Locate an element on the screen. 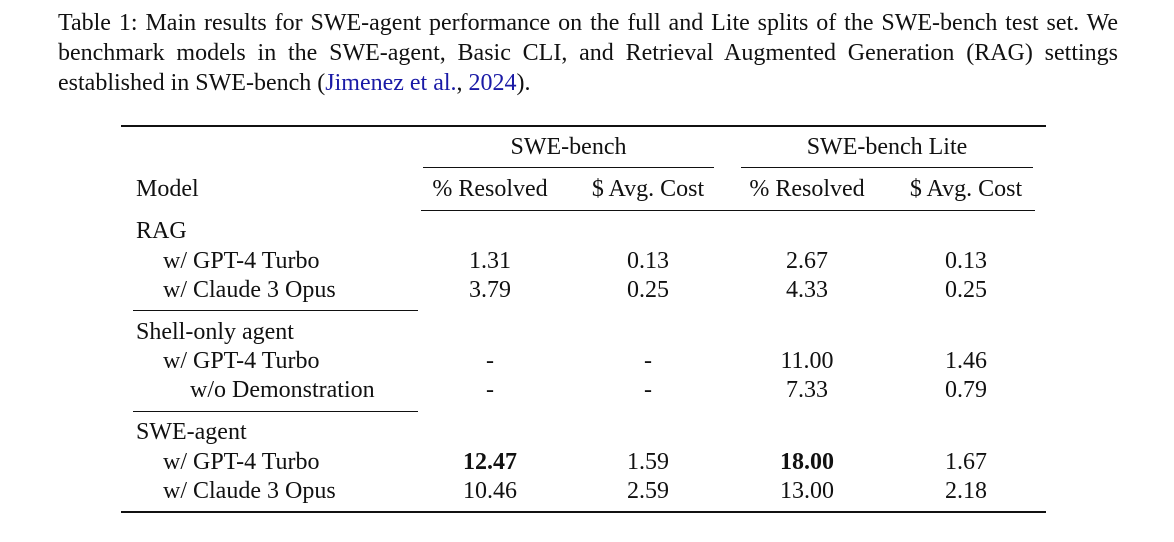  column-header-lite-resolved: % Resolved is located at coordinates (807, 189).